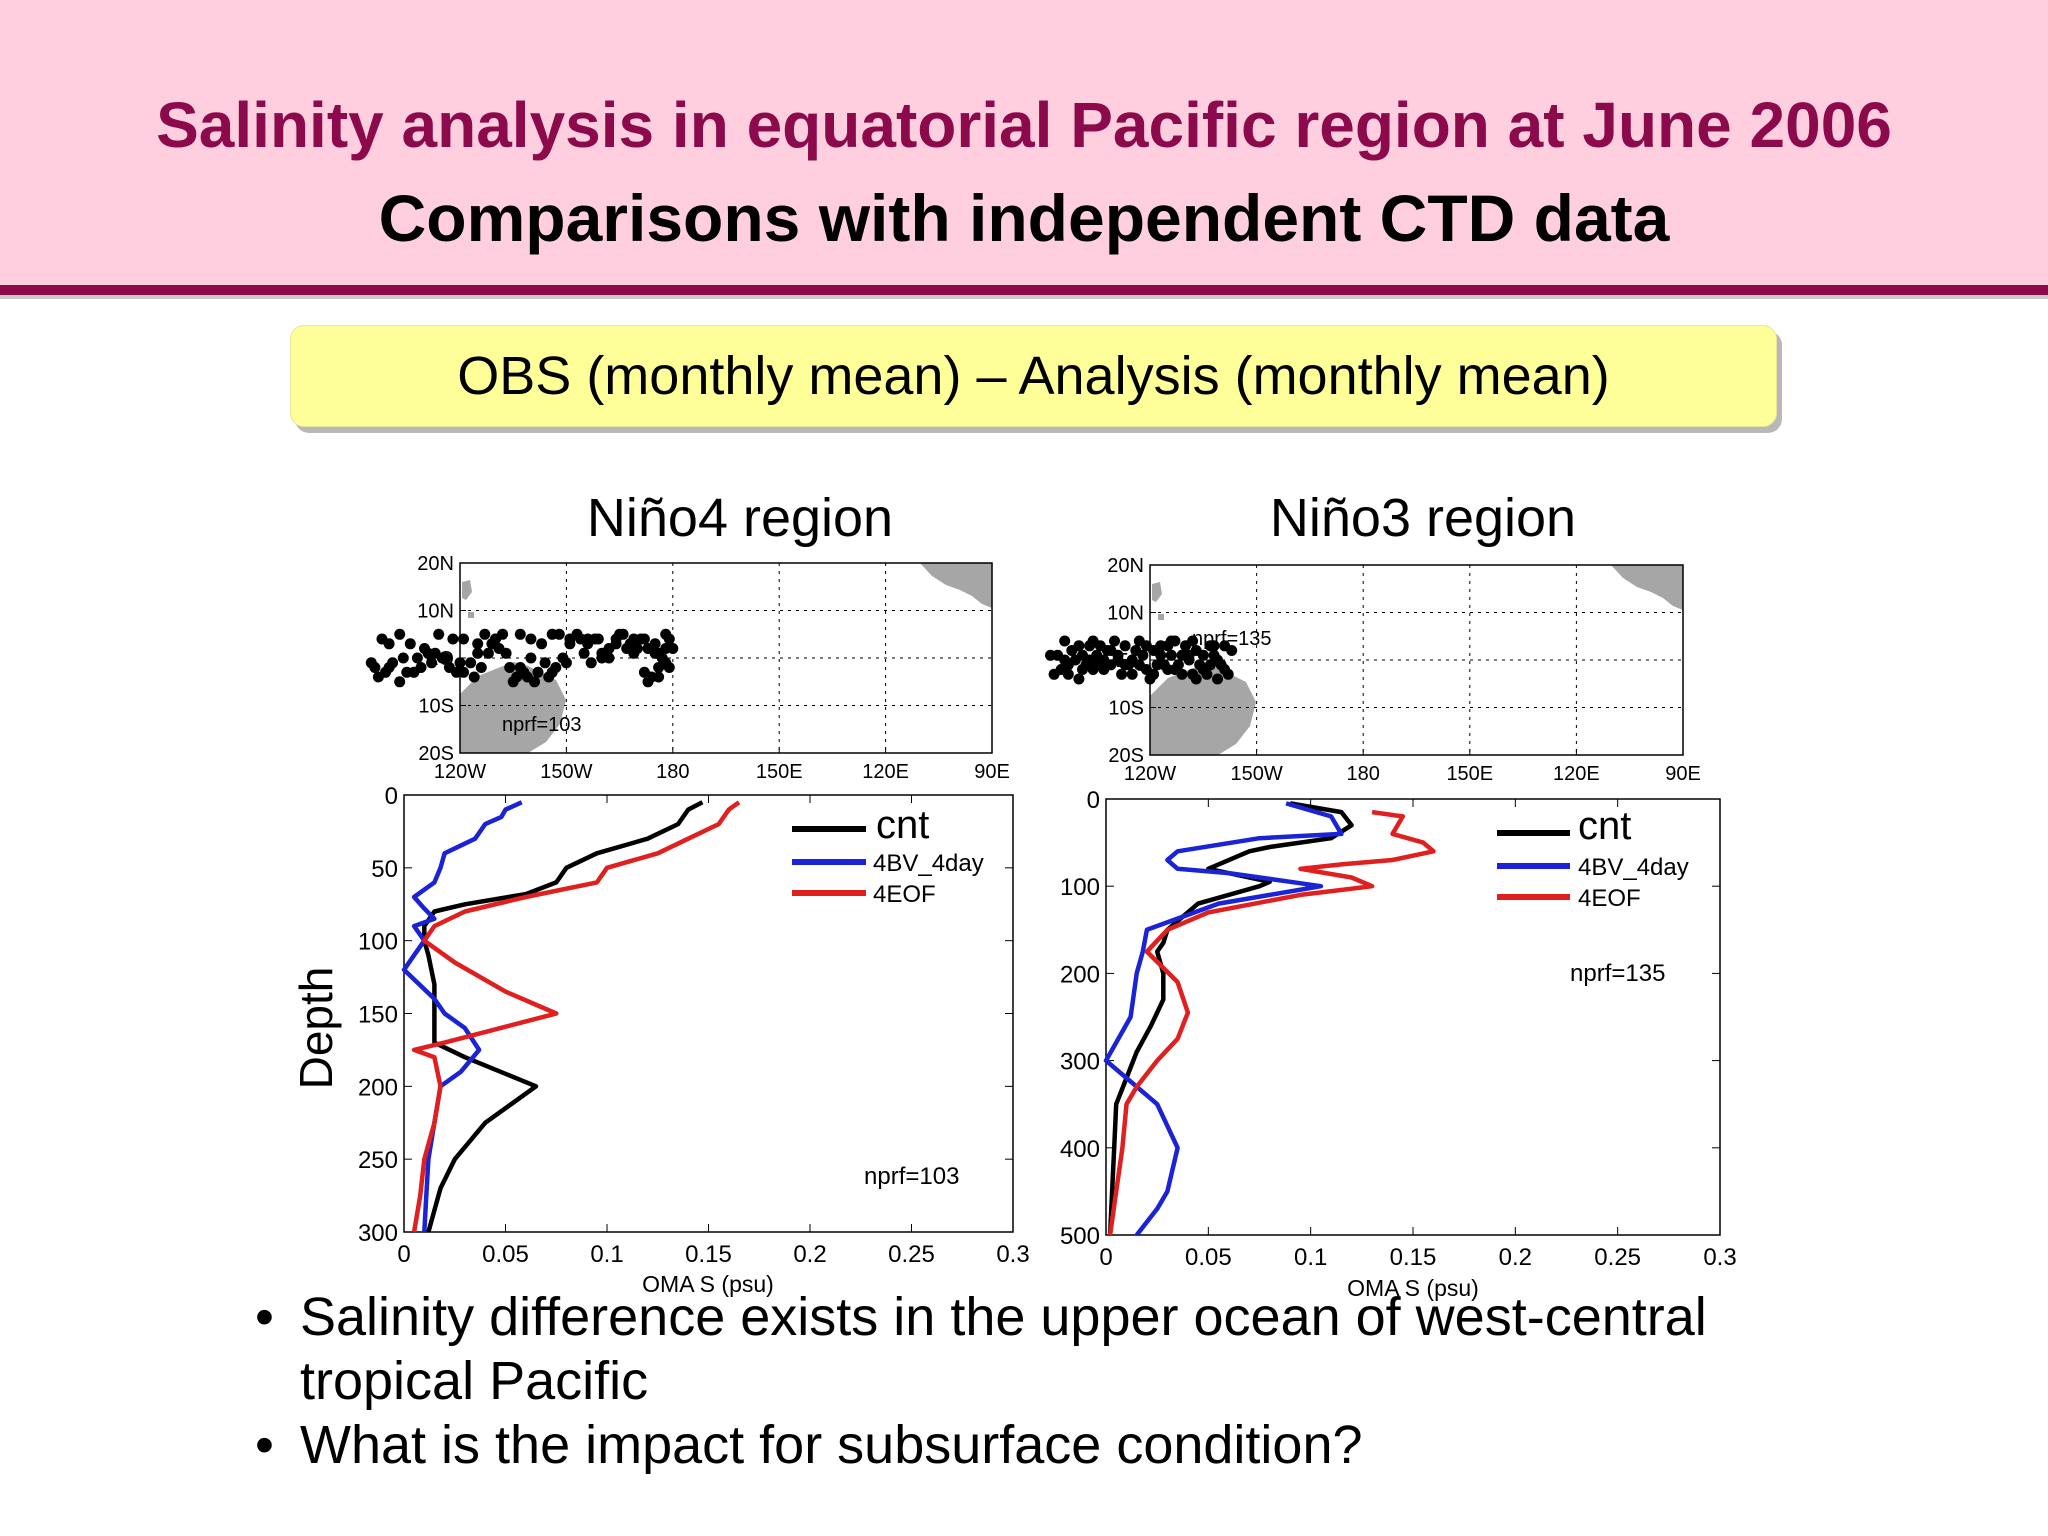  What do you see at coordinates (378, 1015) in the screenshot?
I see `profile-tick-label-y: 150` at bounding box center [378, 1015].